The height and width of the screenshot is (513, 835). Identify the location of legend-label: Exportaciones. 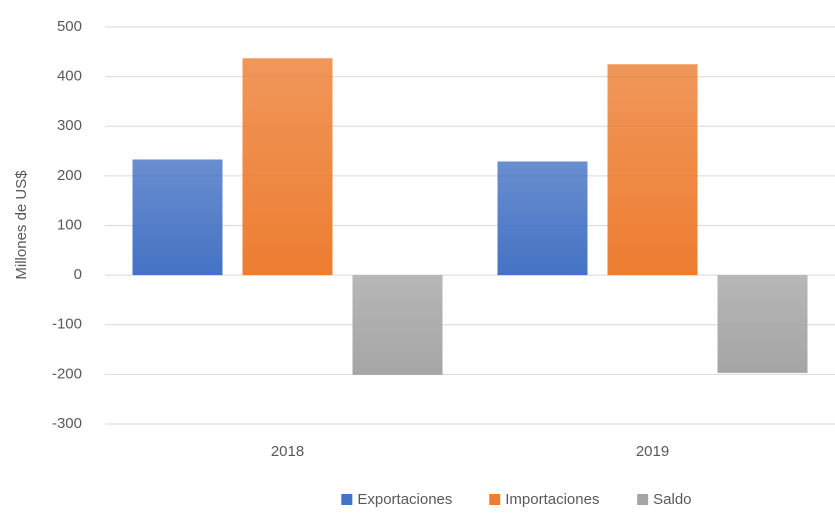
(404, 499).